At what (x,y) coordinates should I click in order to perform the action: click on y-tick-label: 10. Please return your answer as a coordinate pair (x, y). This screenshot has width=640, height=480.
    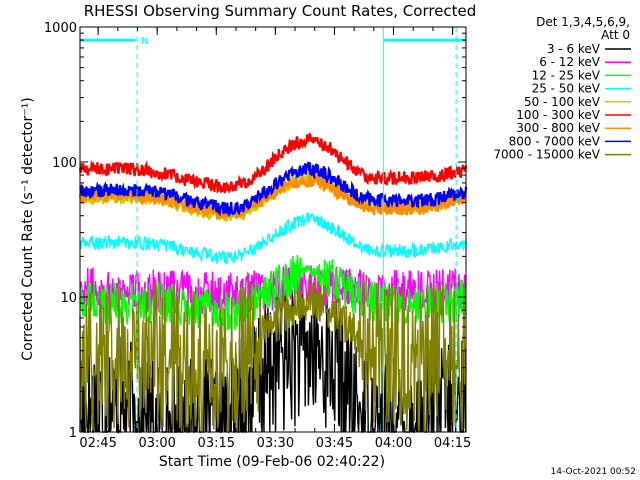
    Looking at the image, I should click on (68, 298).